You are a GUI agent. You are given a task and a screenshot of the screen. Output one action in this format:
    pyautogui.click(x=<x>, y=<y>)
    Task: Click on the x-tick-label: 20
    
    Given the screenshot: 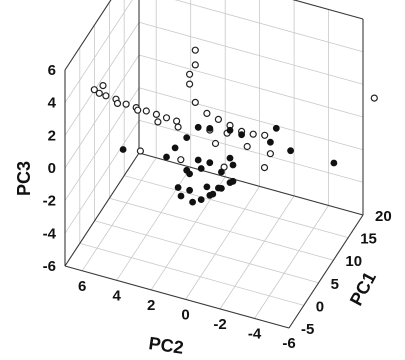 What is the action you would take?
    pyautogui.click(x=383, y=216)
    